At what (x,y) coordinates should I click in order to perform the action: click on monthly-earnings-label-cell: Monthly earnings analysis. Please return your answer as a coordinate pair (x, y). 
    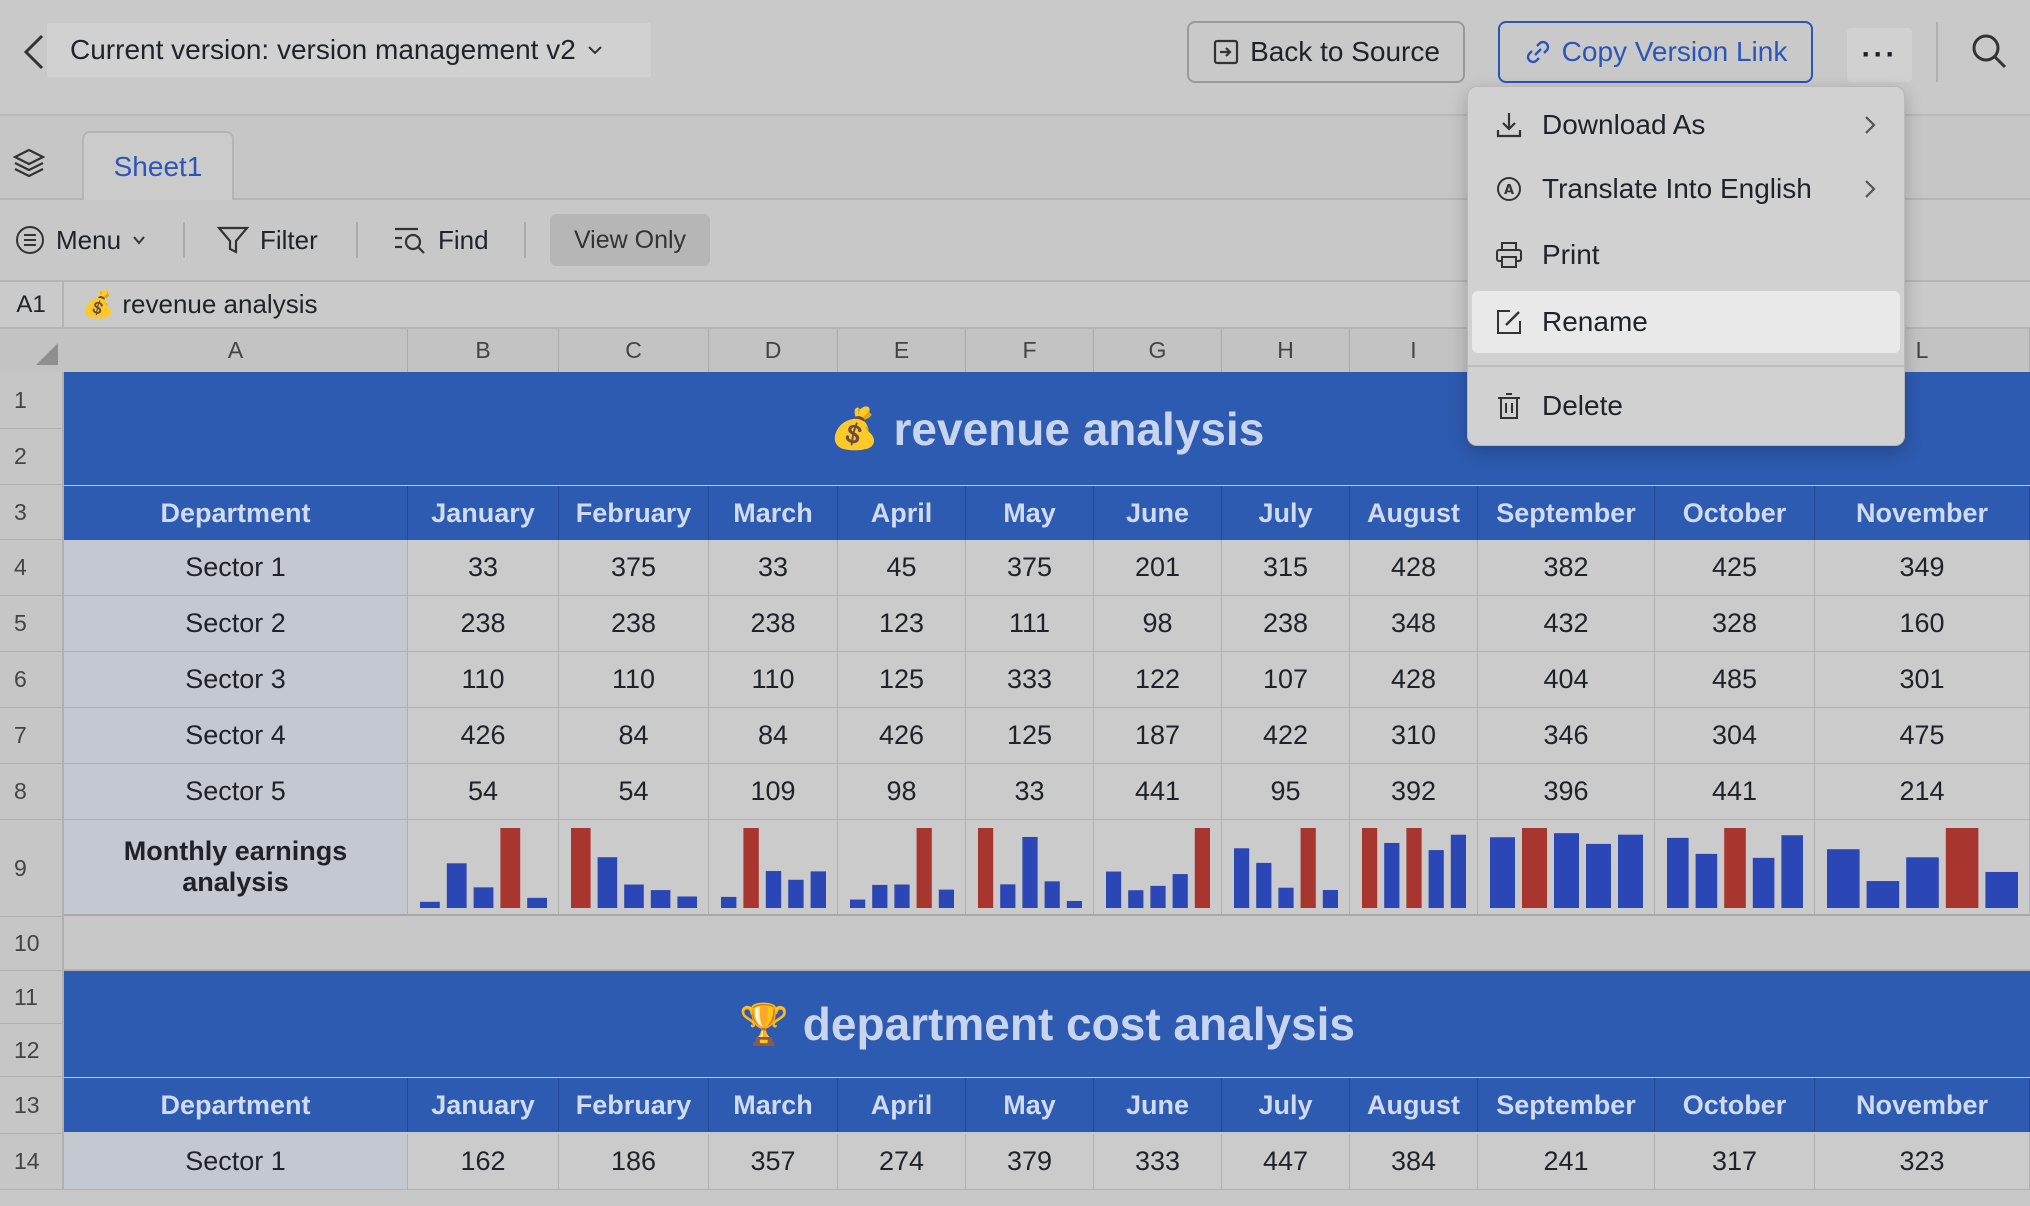
    Looking at the image, I should click on (236, 868).